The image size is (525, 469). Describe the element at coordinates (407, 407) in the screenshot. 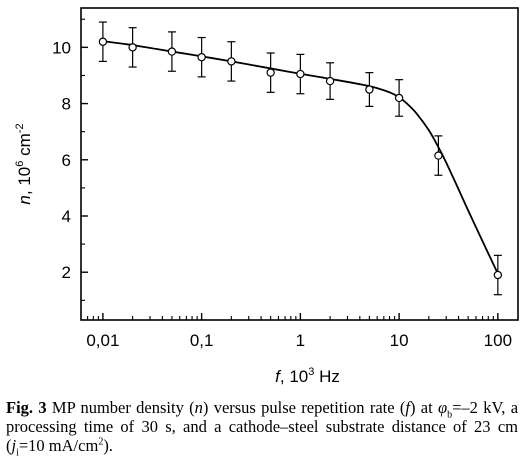

I see `caption-var-f: f` at that location.